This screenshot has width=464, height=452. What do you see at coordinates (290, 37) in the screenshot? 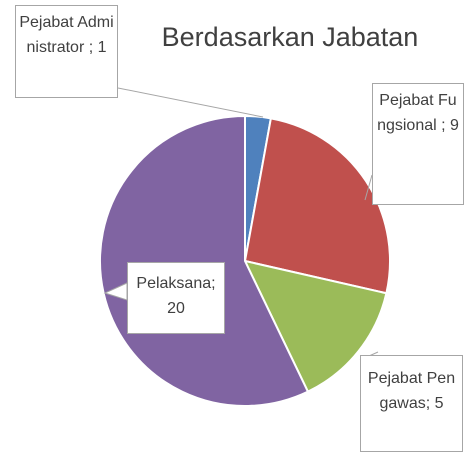
I see `chart-title: Berdasarkan Jabatan` at bounding box center [290, 37].